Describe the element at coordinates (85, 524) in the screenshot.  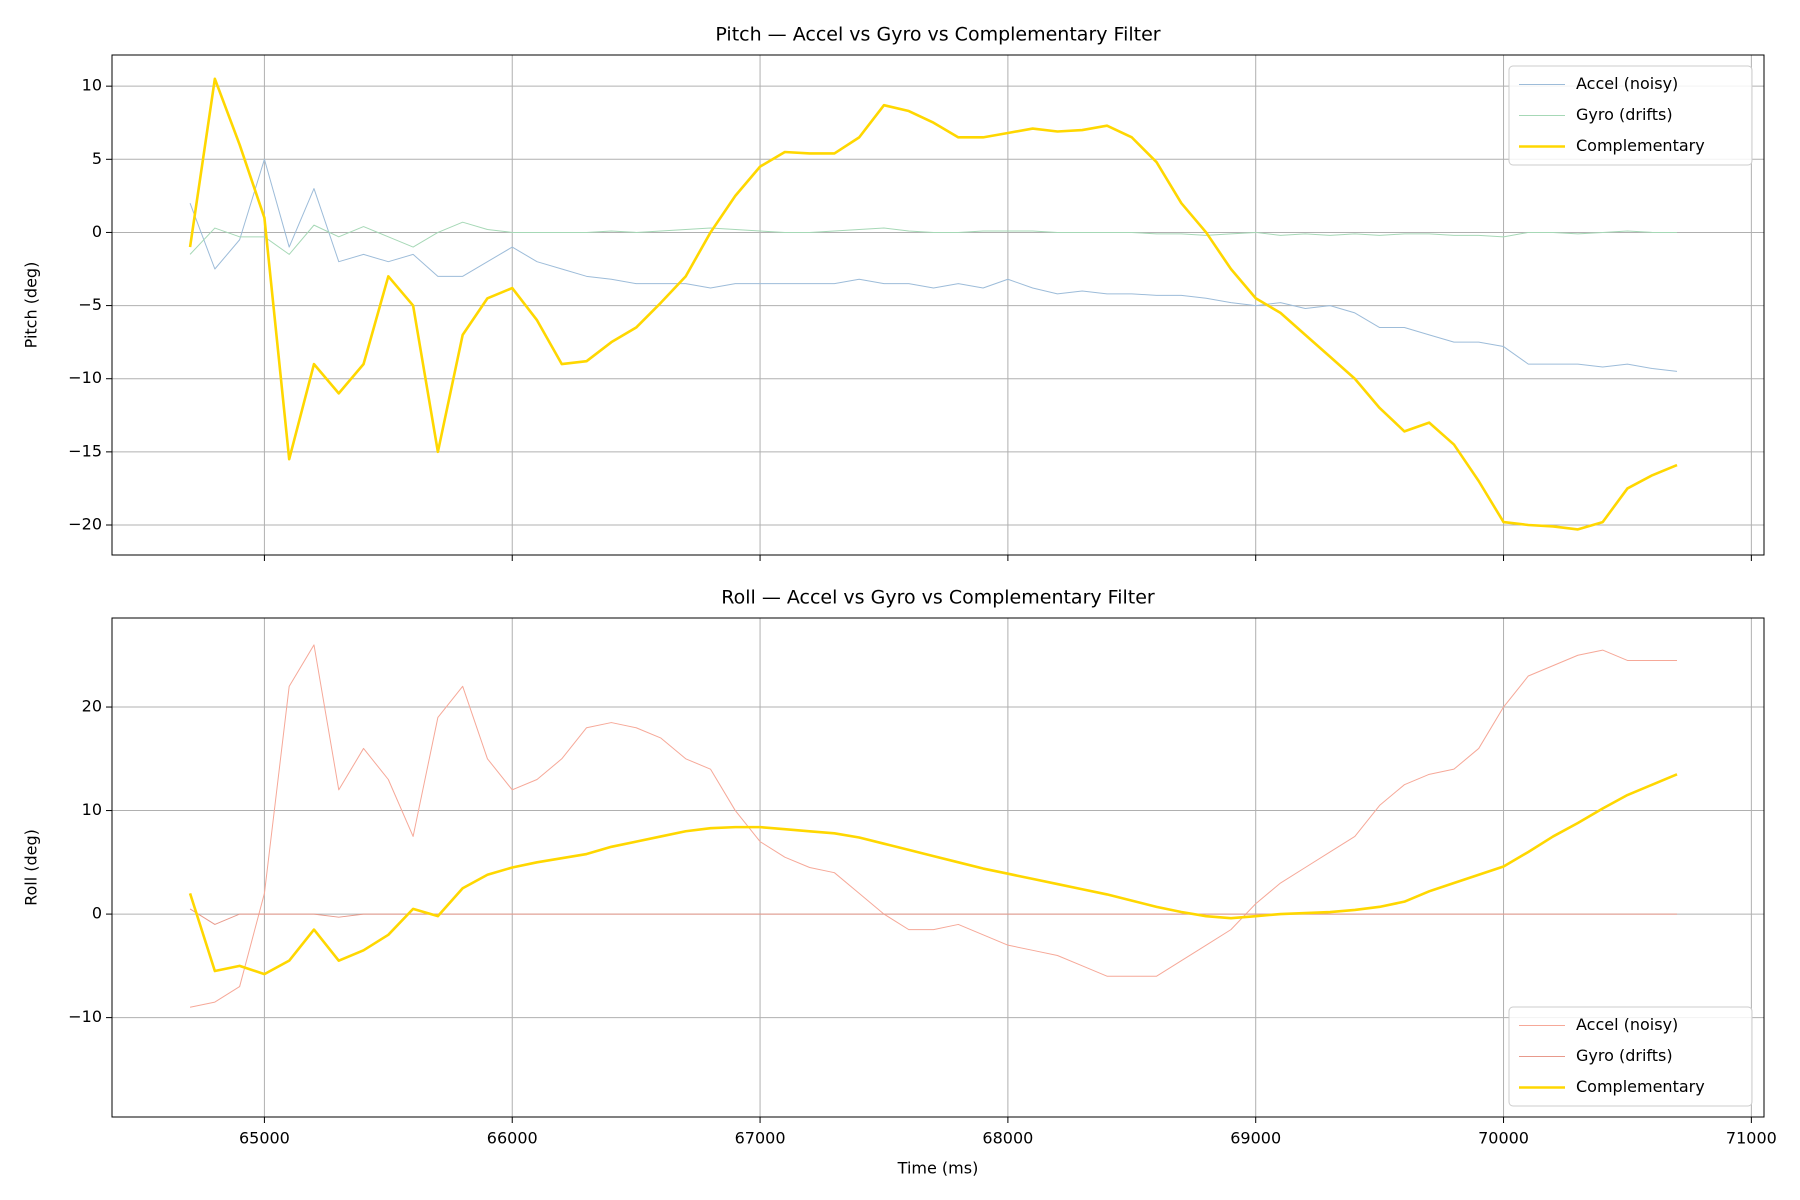
I see `y-tick-label: −20` at that location.